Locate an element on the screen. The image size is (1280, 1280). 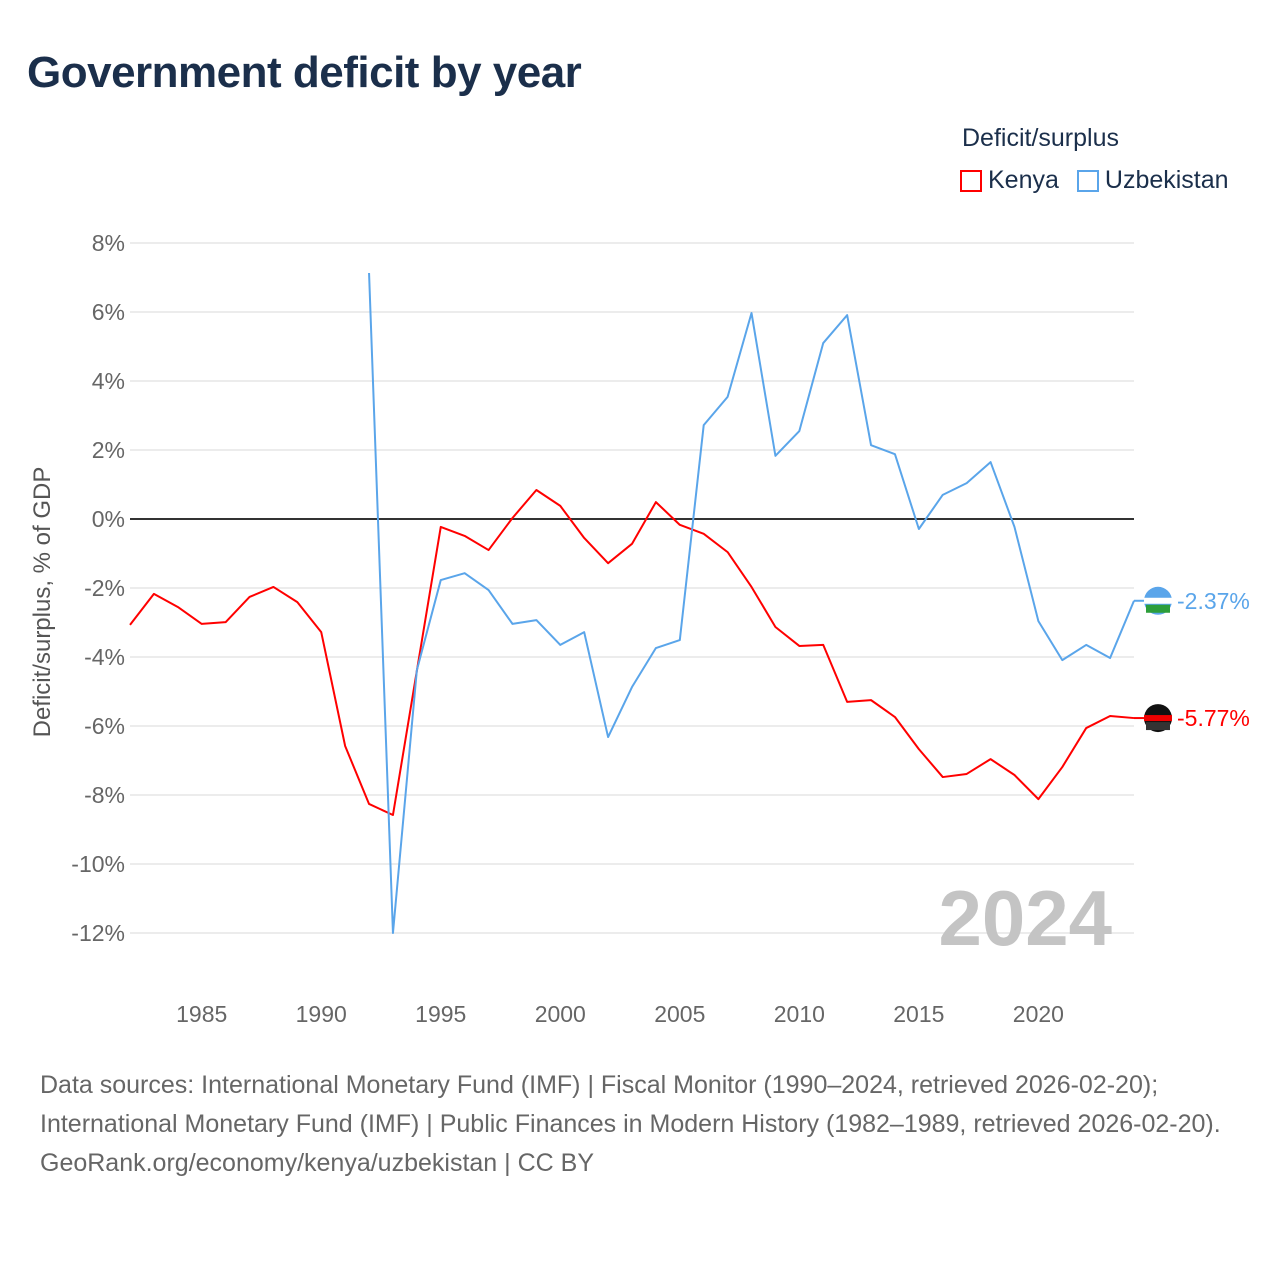
y-tick-label: 0% is located at coordinates (108, 519).